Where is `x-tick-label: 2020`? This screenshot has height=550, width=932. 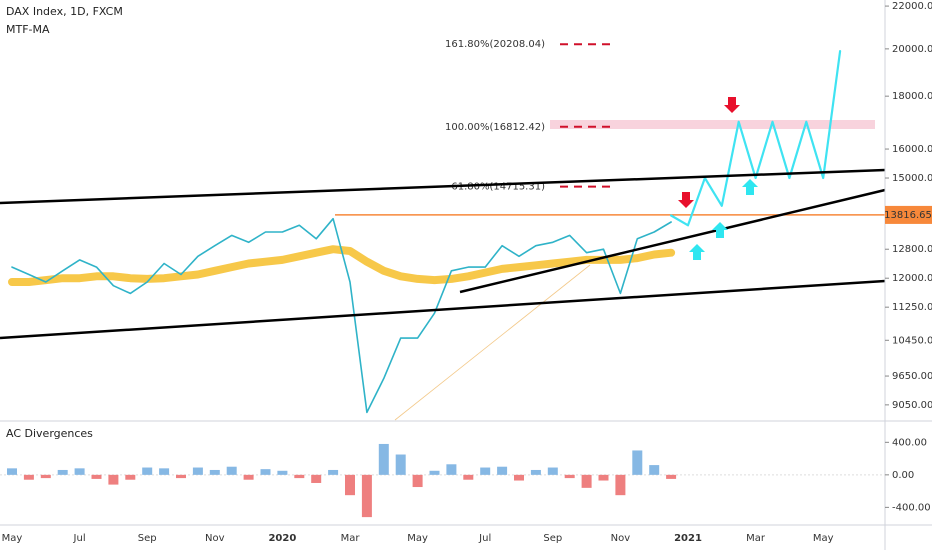
x-tick-label: 2020 is located at coordinates (282, 538).